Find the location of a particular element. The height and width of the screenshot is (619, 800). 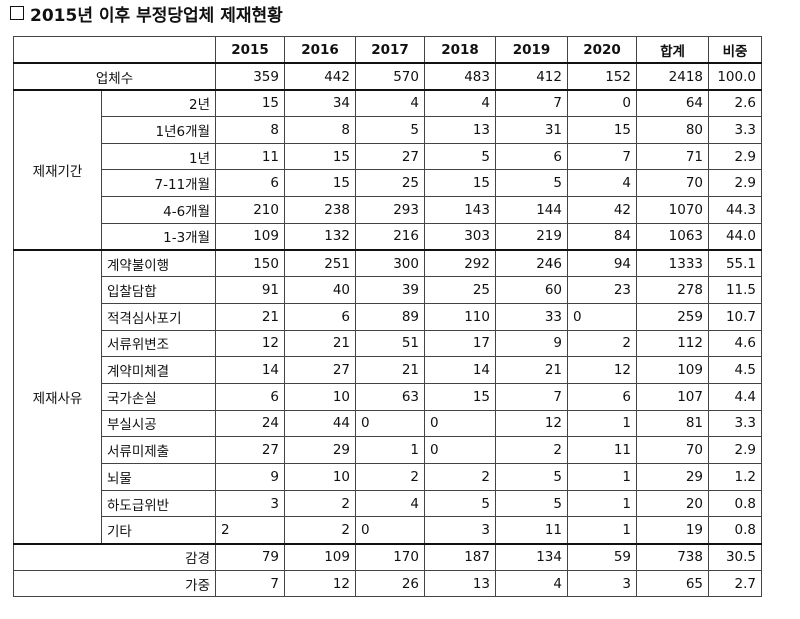

table-cell: 70 is located at coordinates (672, 183).